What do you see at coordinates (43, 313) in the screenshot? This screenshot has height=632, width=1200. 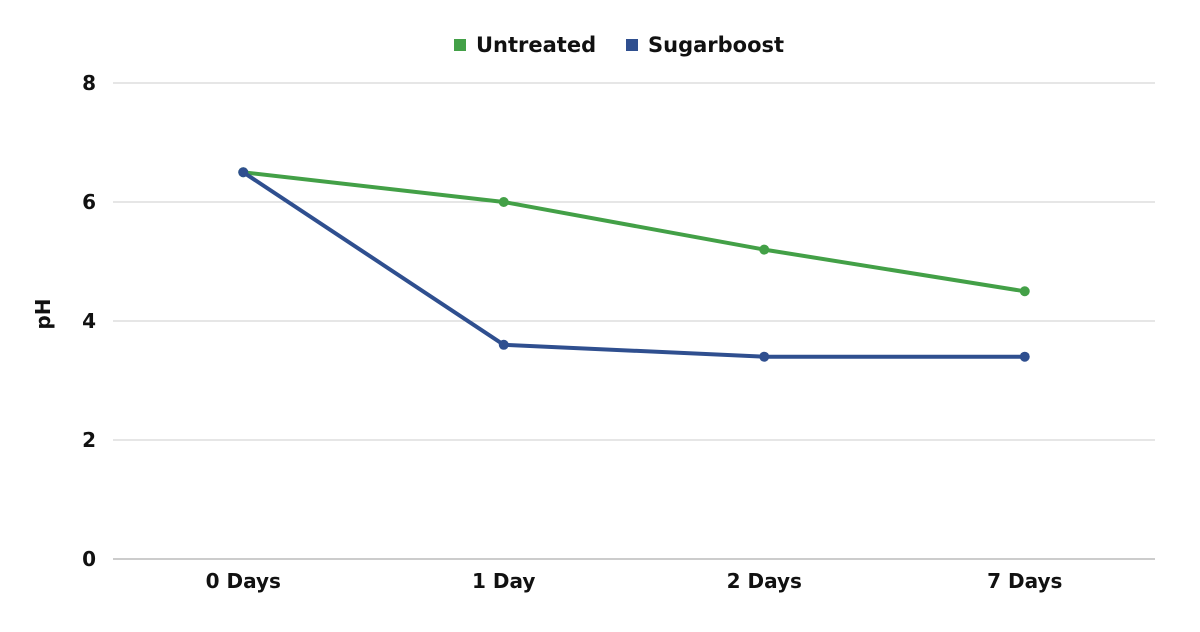 I see `y-axis-title: pH` at bounding box center [43, 313].